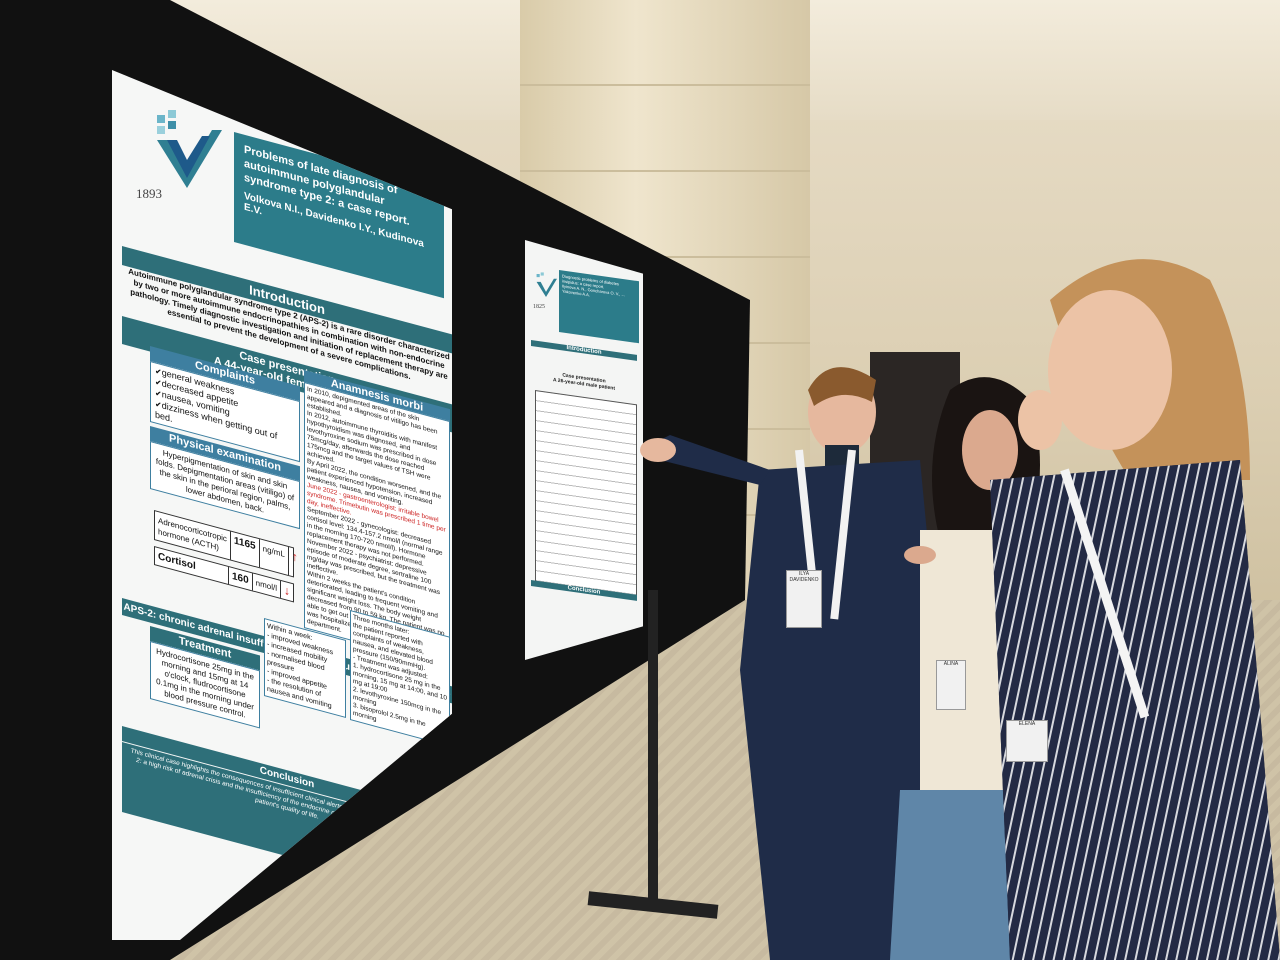 The height and width of the screenshot is (960, 1280). Describe the element at coordinates (653, 750) in the screenshot. I see `board-stand` at that location.